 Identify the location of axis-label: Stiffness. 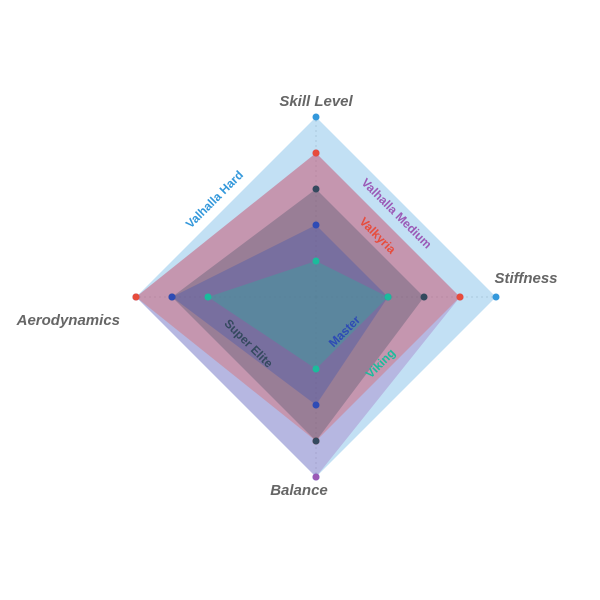
(525, 278).